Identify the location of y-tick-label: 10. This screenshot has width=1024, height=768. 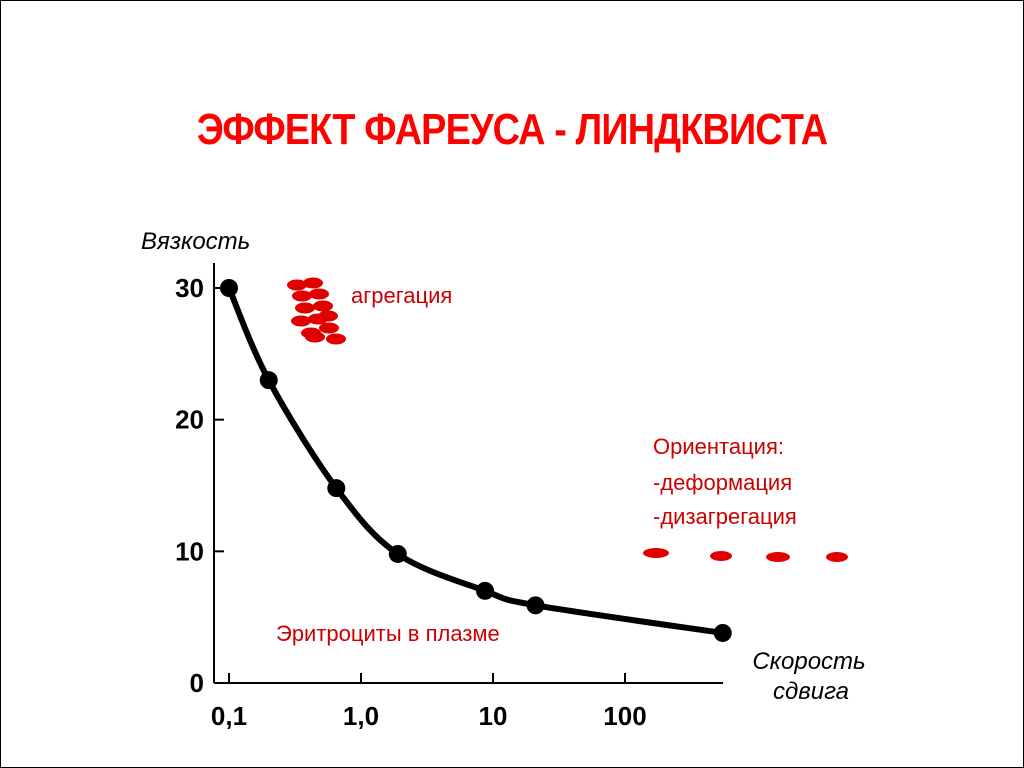
(189, 551).